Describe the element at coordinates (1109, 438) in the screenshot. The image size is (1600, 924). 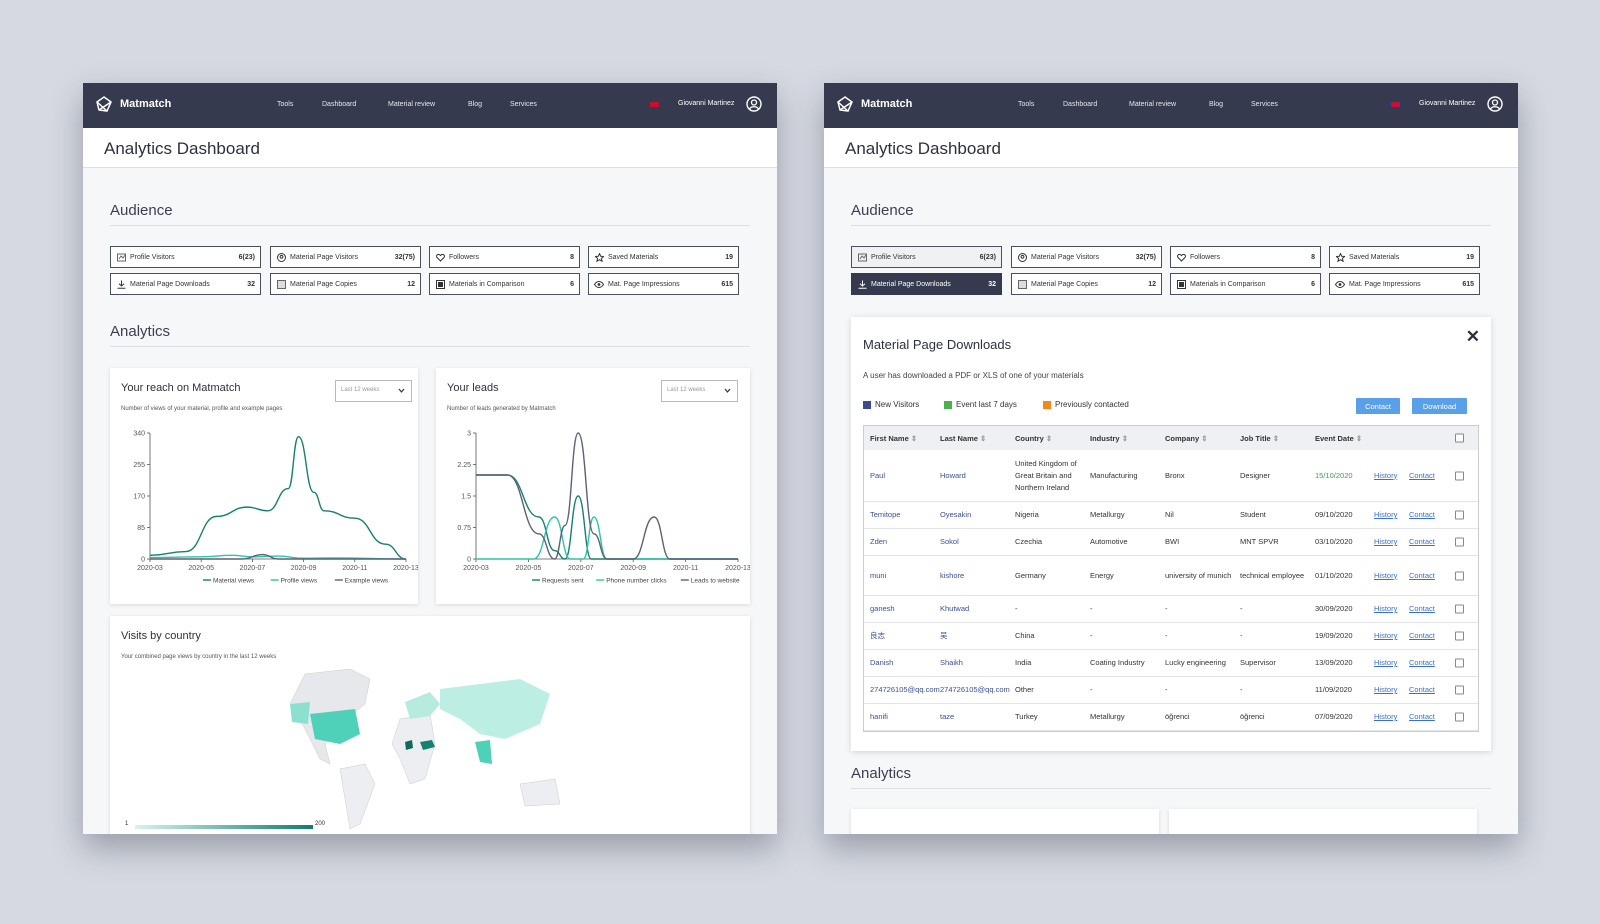
I see `col-industry: Industry ⇕` at that location.